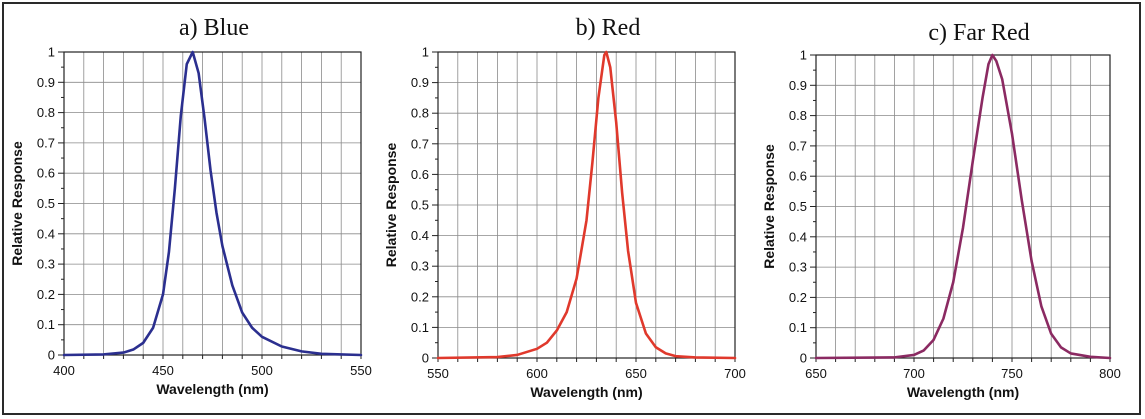  Describe the element at coordinates (64, 370) in the screenshot. I see `x-tick-label: 400` at that location.